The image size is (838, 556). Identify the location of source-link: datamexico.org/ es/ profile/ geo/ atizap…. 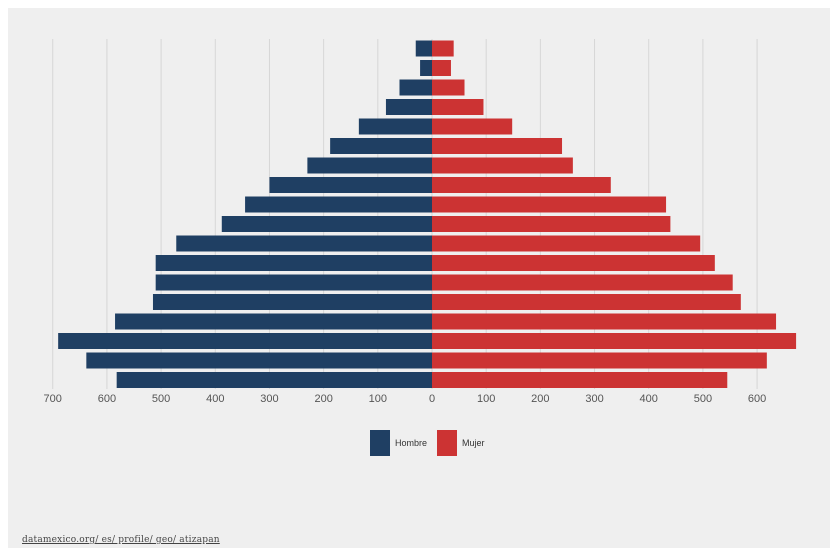
(121, 540).